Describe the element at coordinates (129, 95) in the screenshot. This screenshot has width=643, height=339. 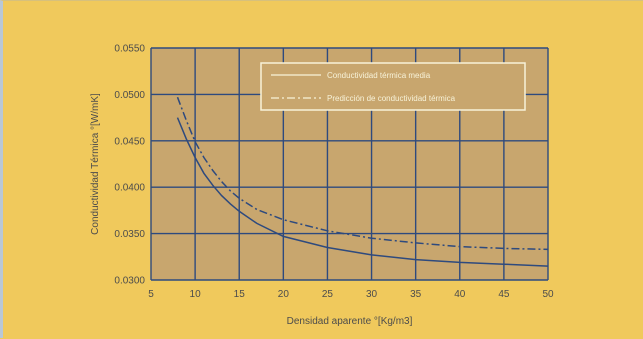
I see `y-tick-label: 0.0500` at that location.